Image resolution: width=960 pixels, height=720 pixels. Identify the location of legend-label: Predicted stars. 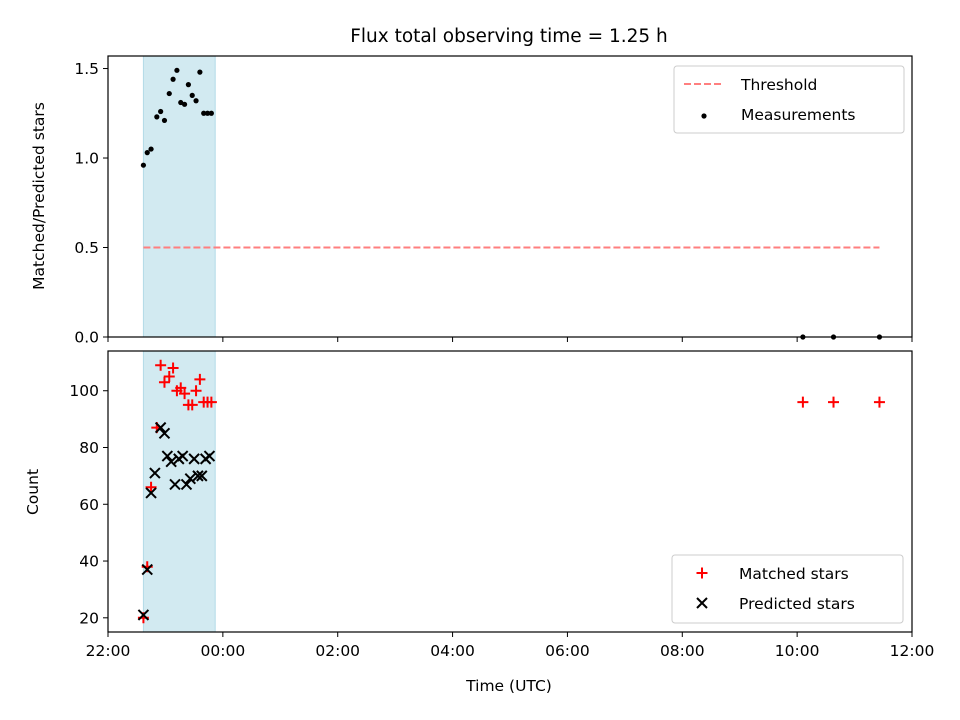
(797, 604).